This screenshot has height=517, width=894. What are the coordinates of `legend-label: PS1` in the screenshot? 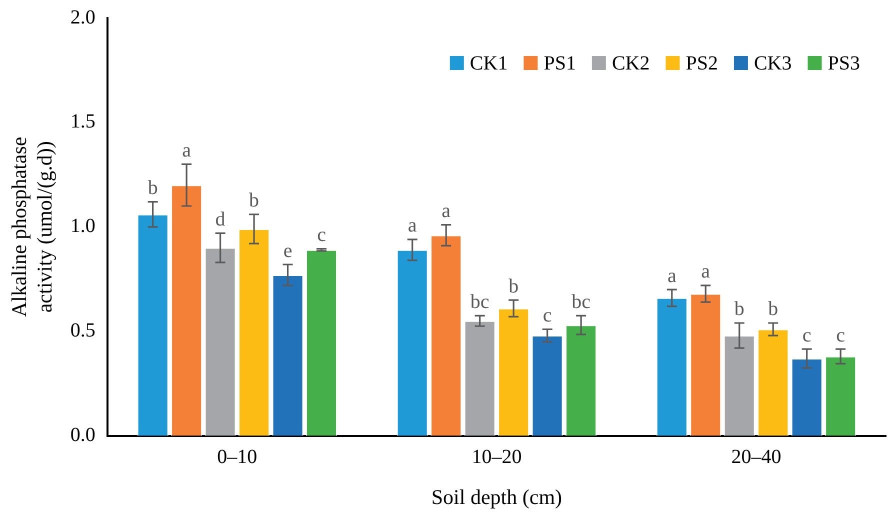 It's located at (560, 63).